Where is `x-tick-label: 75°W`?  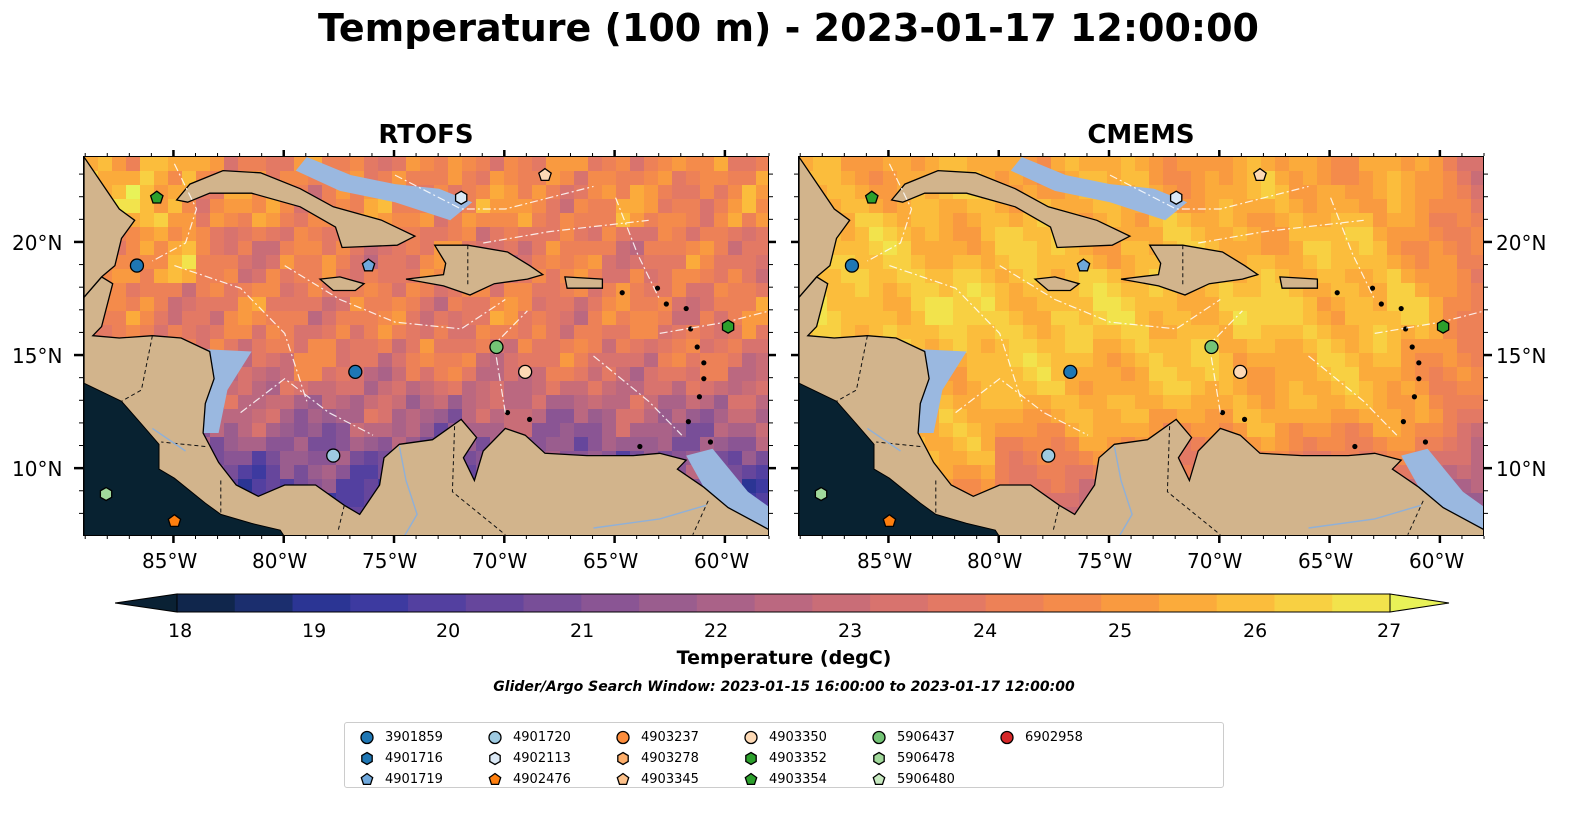
x-tick-label: 75°W is located at coordinates (390, 561).